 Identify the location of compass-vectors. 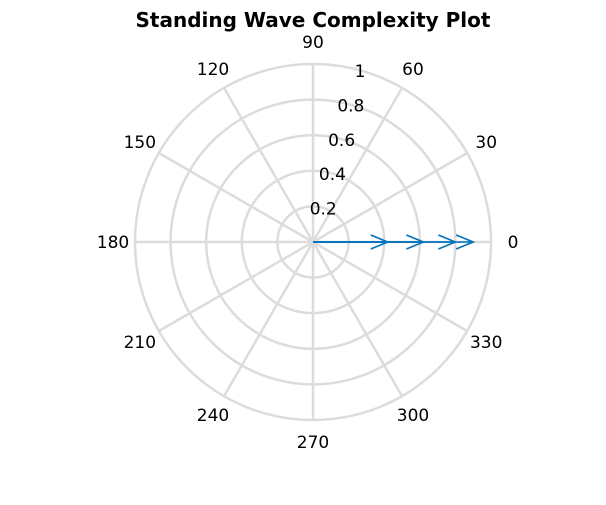
(394, 242).